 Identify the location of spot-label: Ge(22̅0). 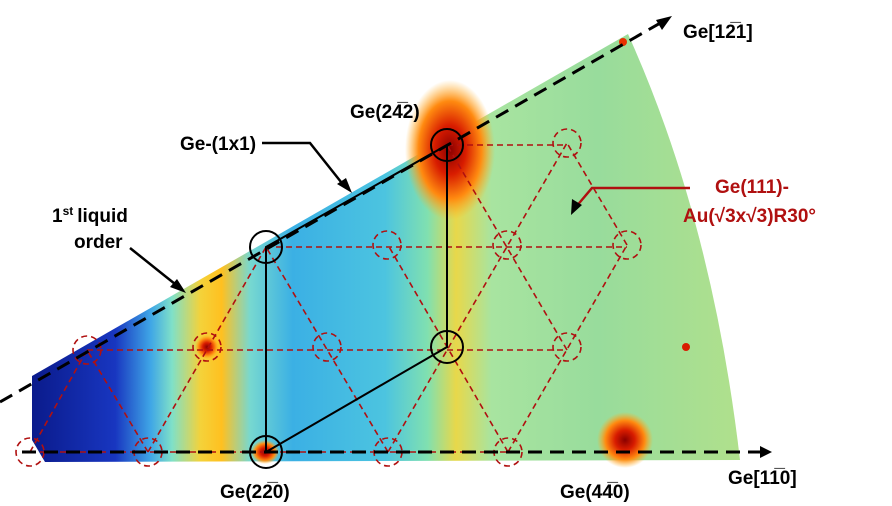
(255, 492).